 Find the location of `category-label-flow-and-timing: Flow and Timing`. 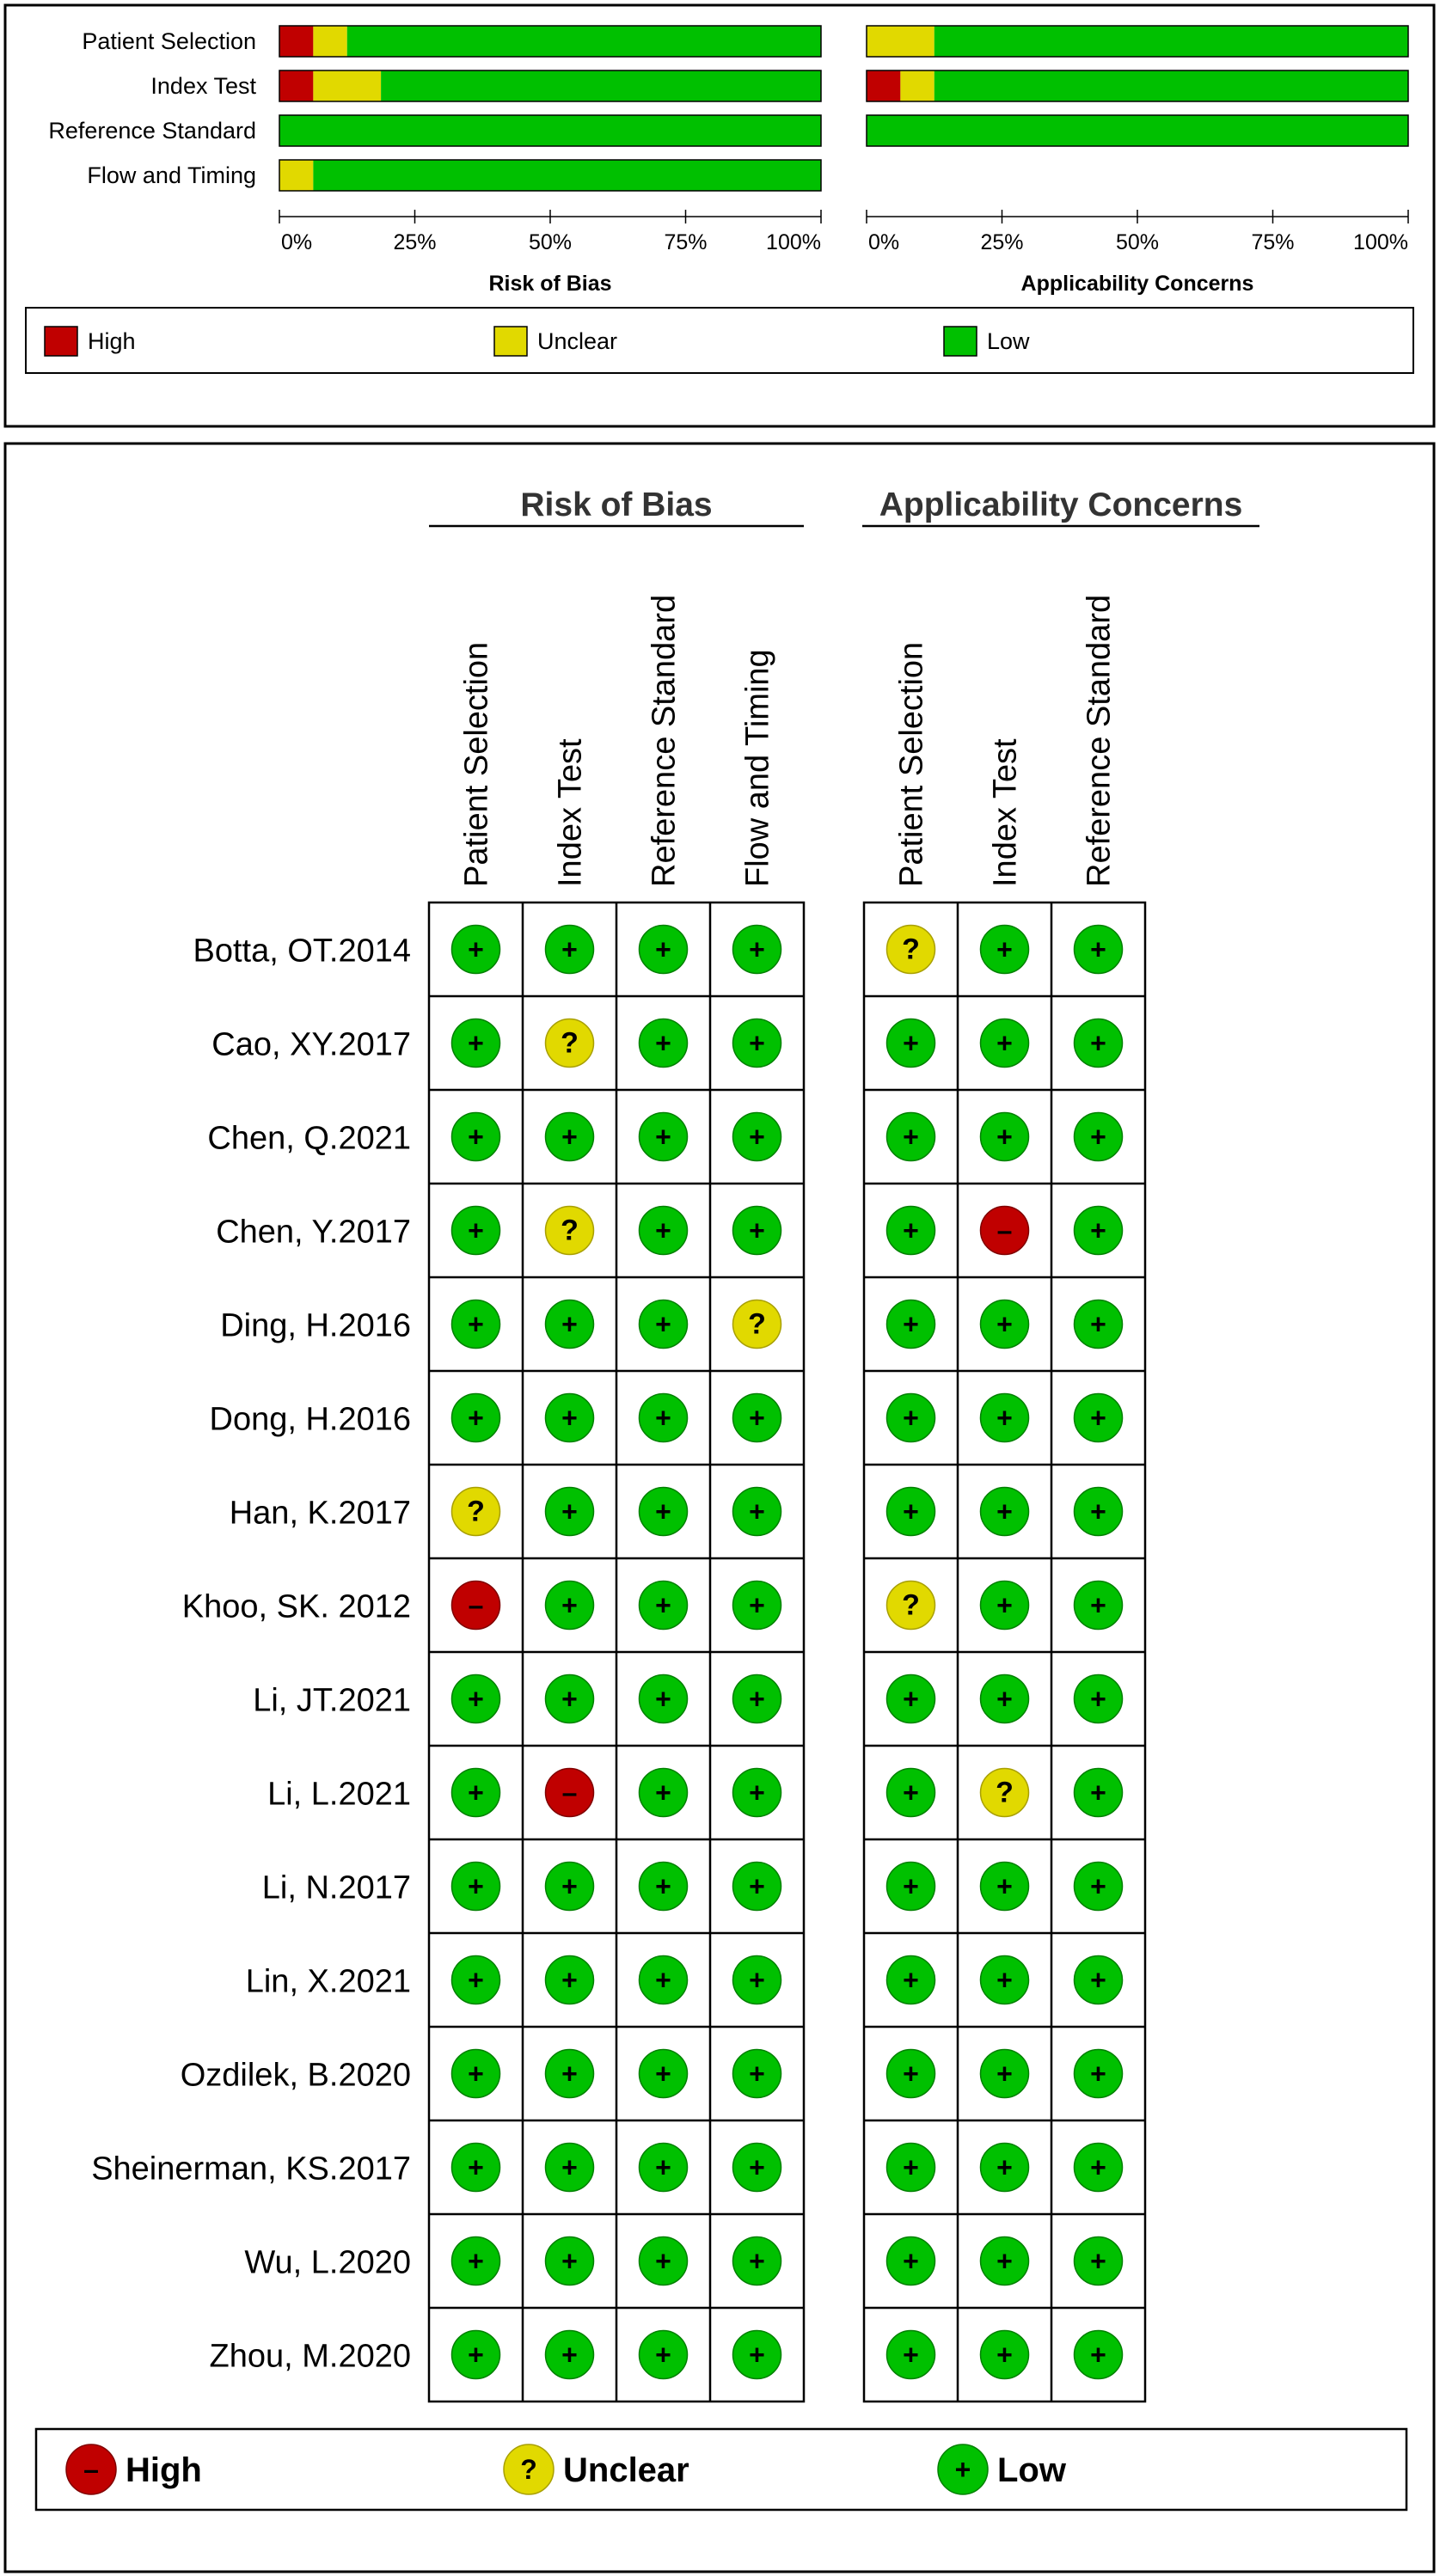

category-label-flow-and-timing: Flow and Timing is located at coordinates (171, 175).